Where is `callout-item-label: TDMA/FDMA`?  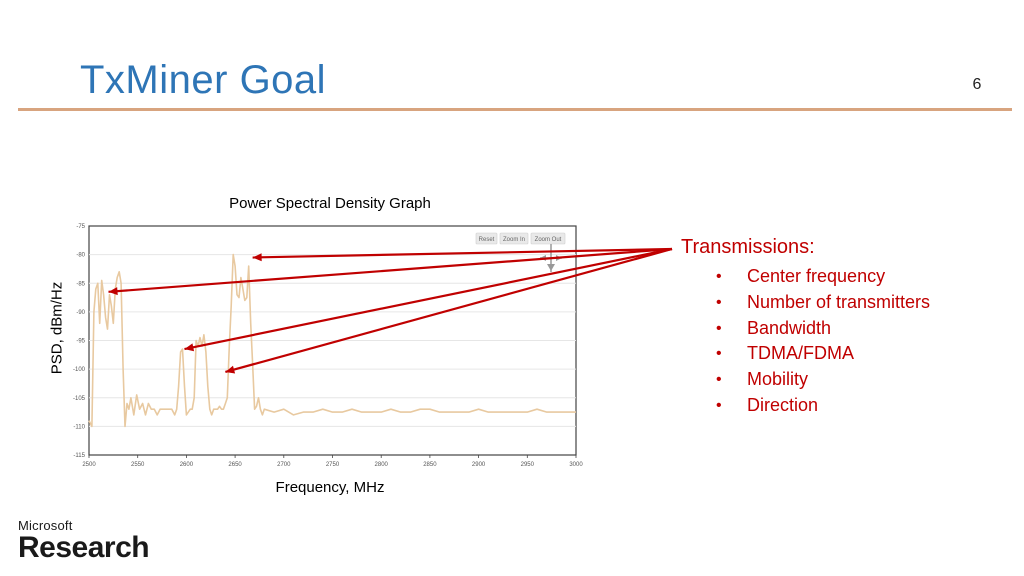
callout-item-label: TDMA/FDMA is located at coordinates (800, 353).